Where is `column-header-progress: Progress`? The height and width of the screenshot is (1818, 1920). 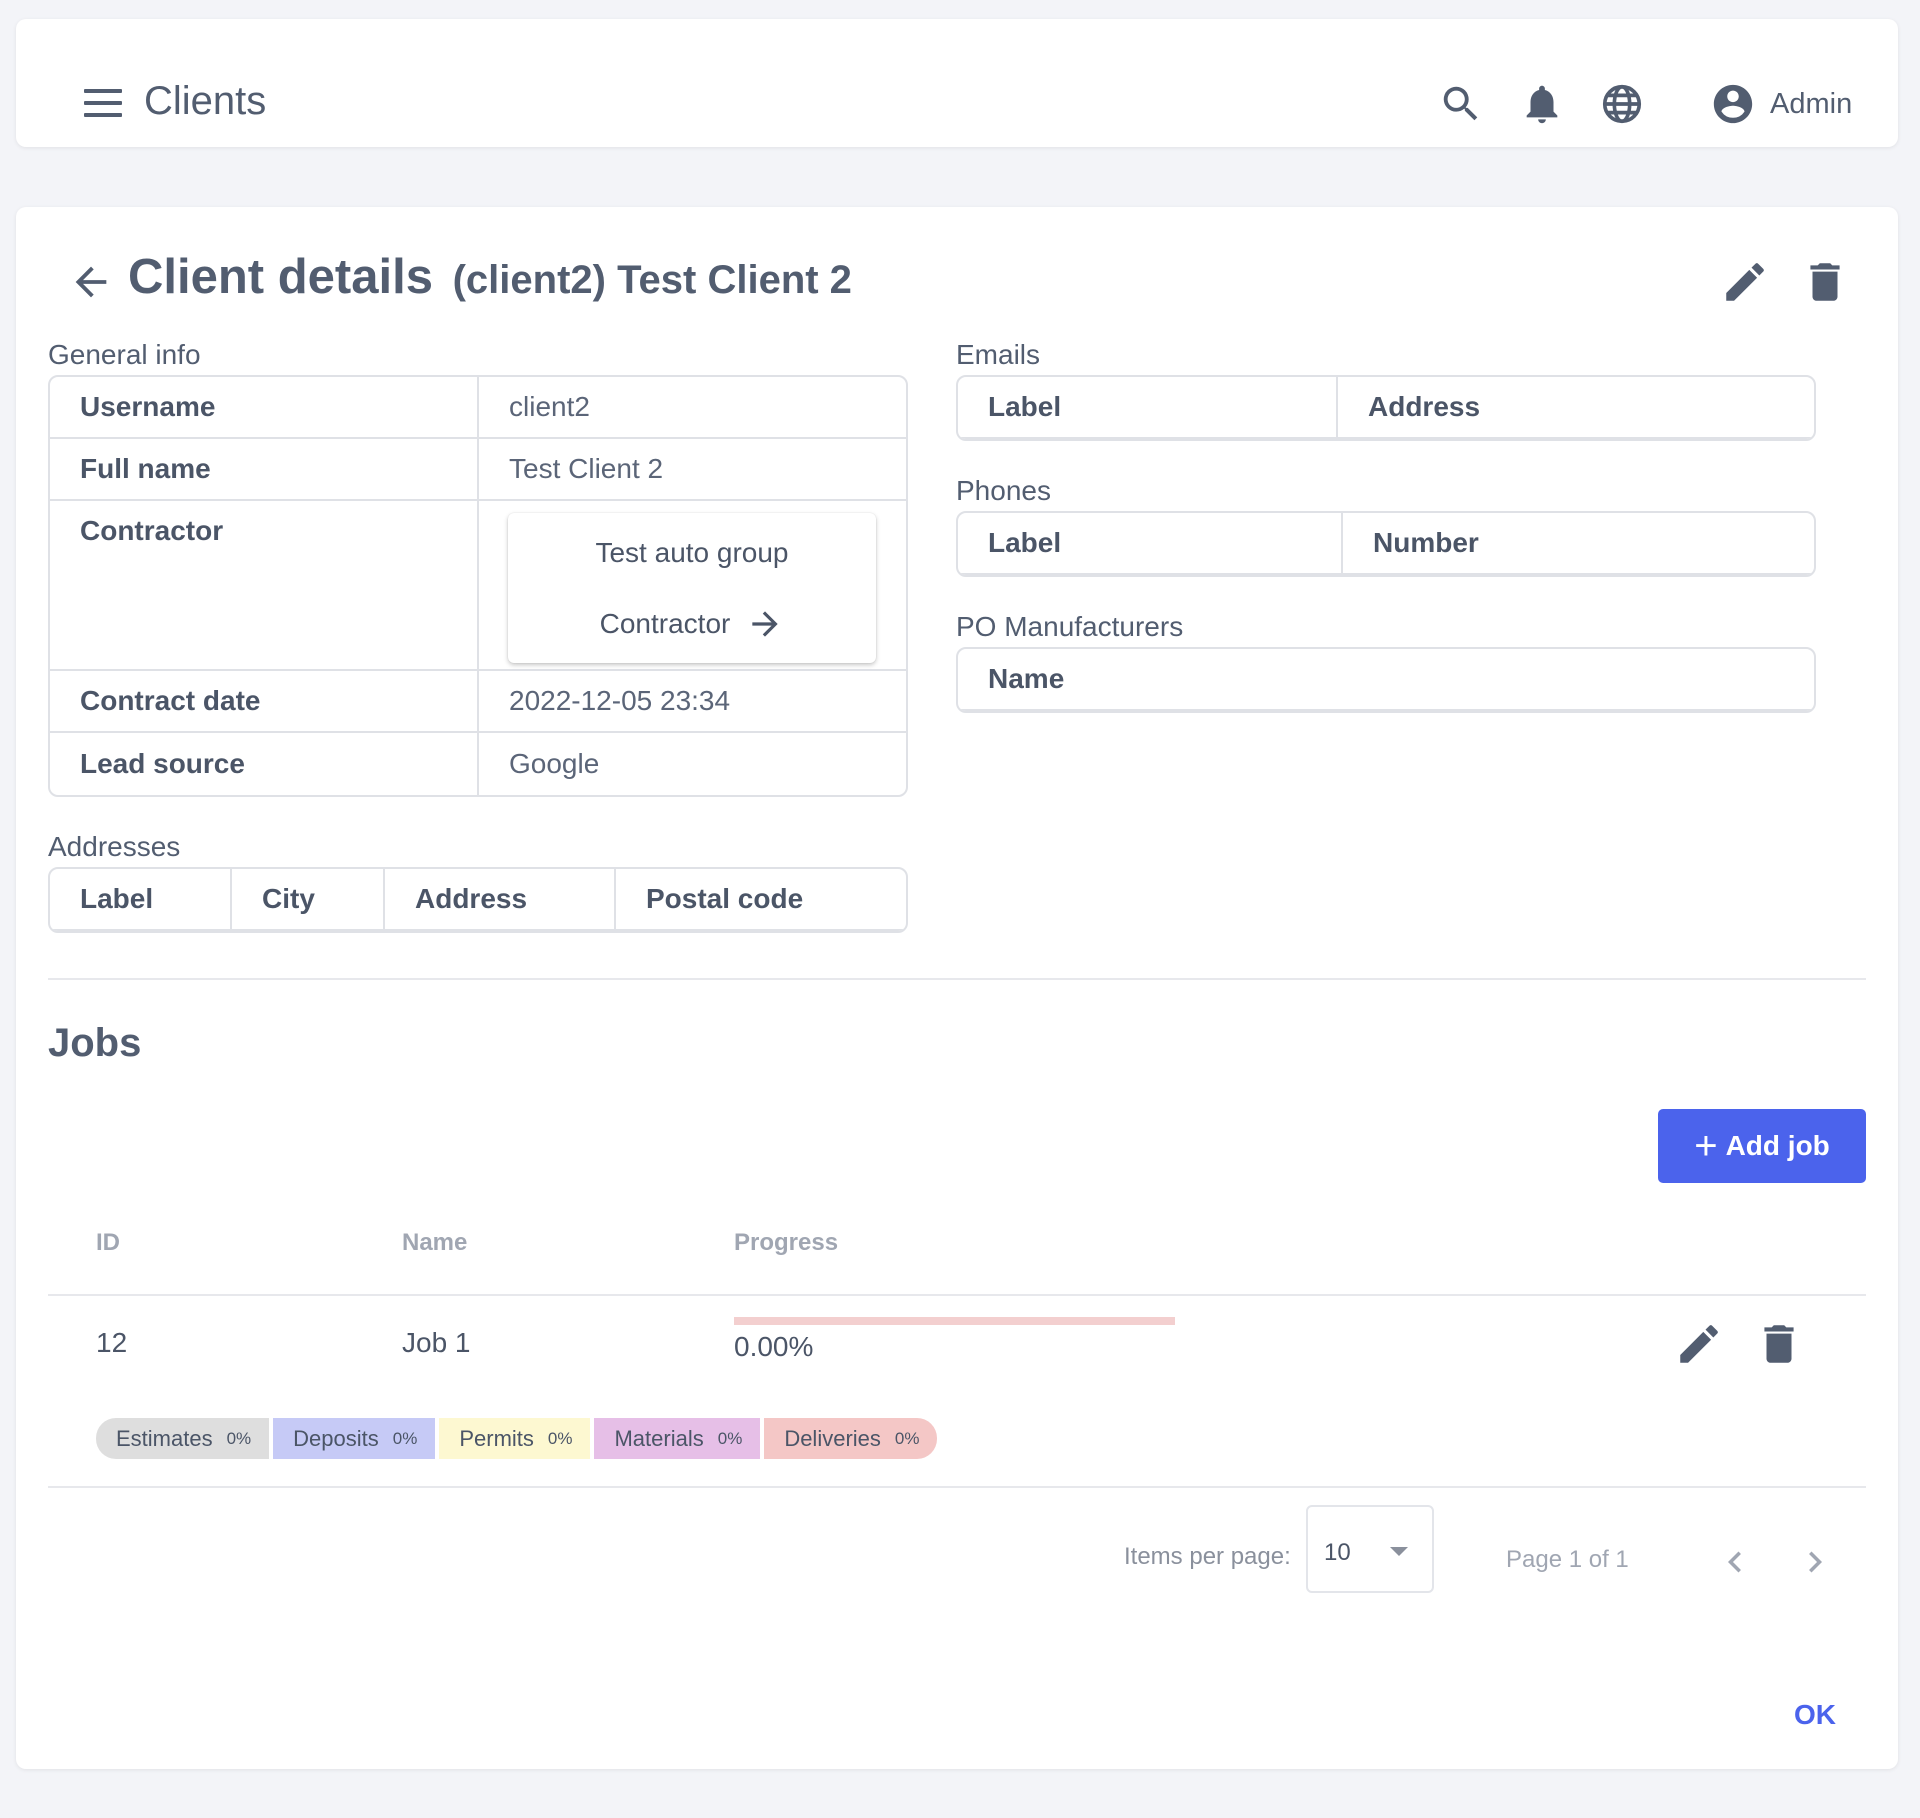
column-header-progress: Progress is located at coordinates (786, 1242).